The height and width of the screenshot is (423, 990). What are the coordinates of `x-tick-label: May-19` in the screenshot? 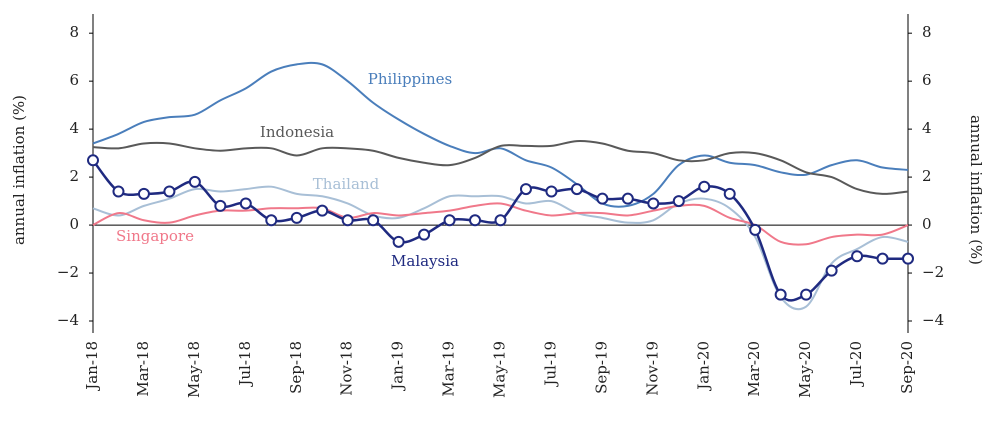 It's located at (500, 369).